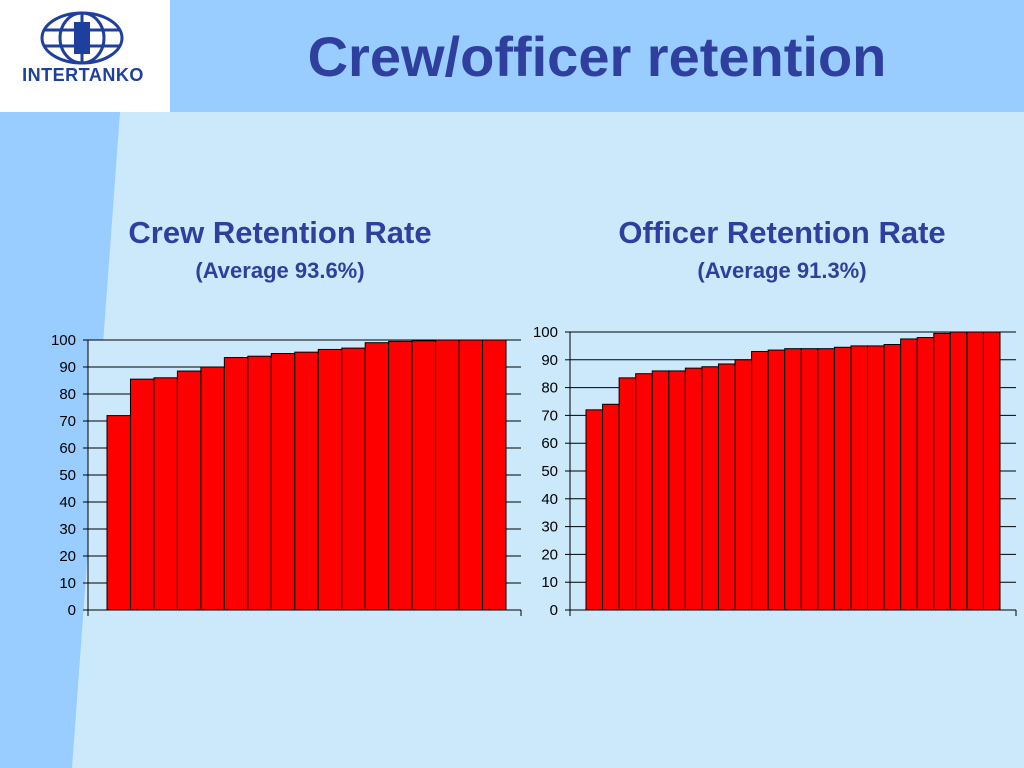 The width and height of the screenshot is (1024, 768). Describe the element at coordinates (549, 415) in the screenshot. I see `officer-ytick-label: 70` at that location.